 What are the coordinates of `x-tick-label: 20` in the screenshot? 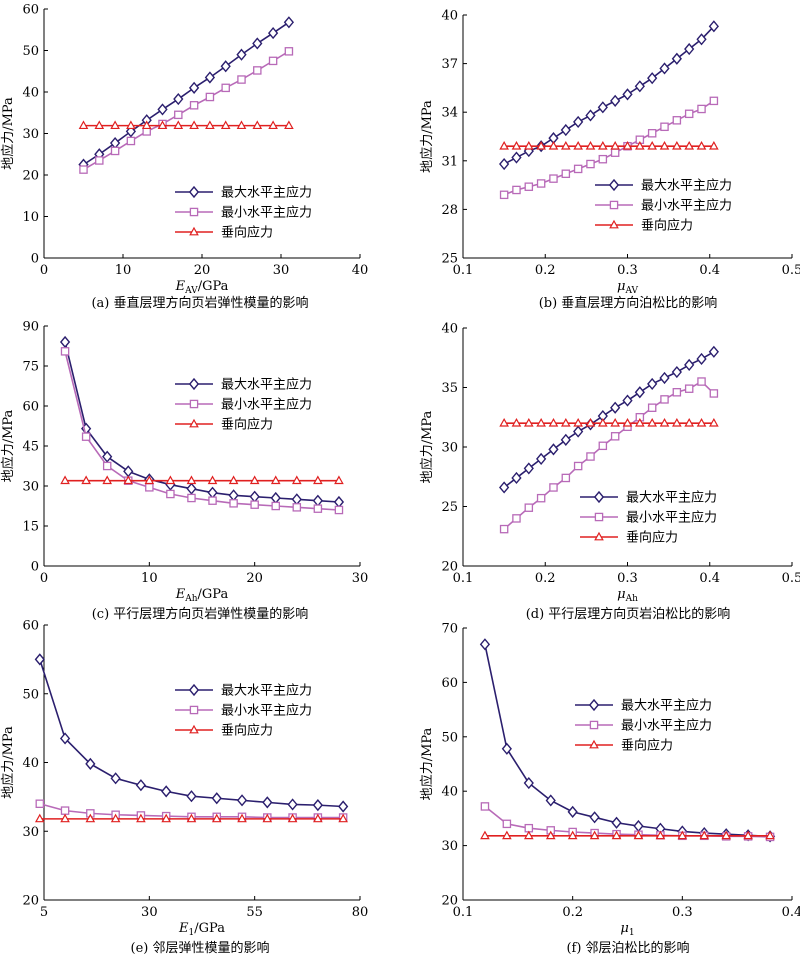 It's located at (202, 270).